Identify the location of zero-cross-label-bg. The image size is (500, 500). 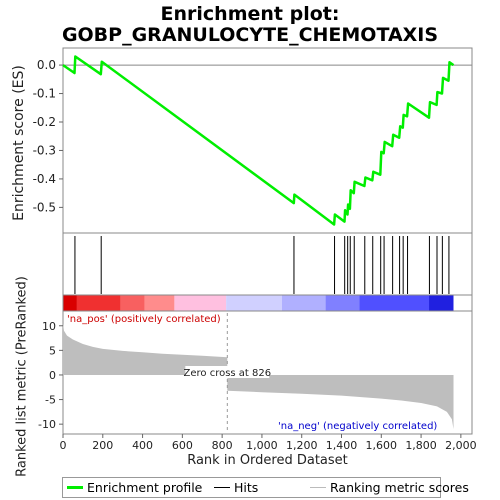
(227, 372).